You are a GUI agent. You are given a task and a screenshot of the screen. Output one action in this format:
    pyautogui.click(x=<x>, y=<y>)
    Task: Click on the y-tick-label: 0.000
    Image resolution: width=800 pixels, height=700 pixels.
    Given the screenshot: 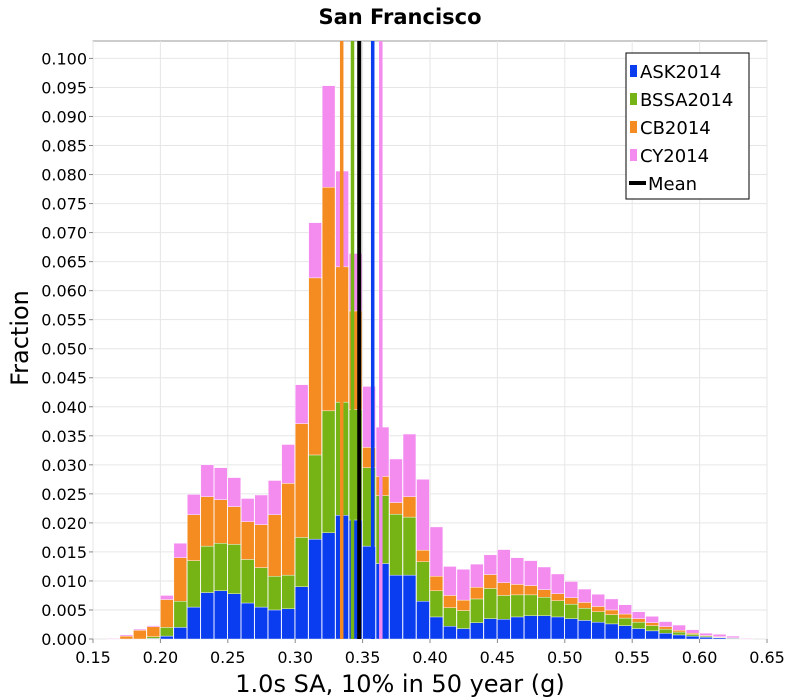 What is the action you would take?
    pyautogui.click(x=64, y=639)
    